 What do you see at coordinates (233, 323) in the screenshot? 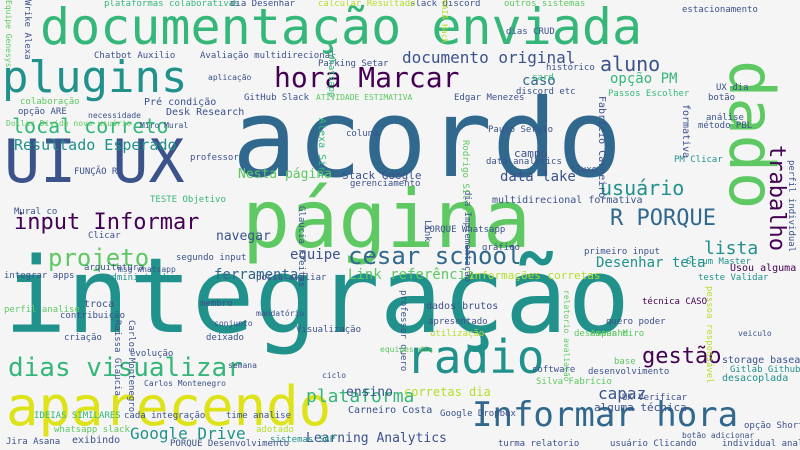
I see `word: conjunto` at bounding box center [233, 323].